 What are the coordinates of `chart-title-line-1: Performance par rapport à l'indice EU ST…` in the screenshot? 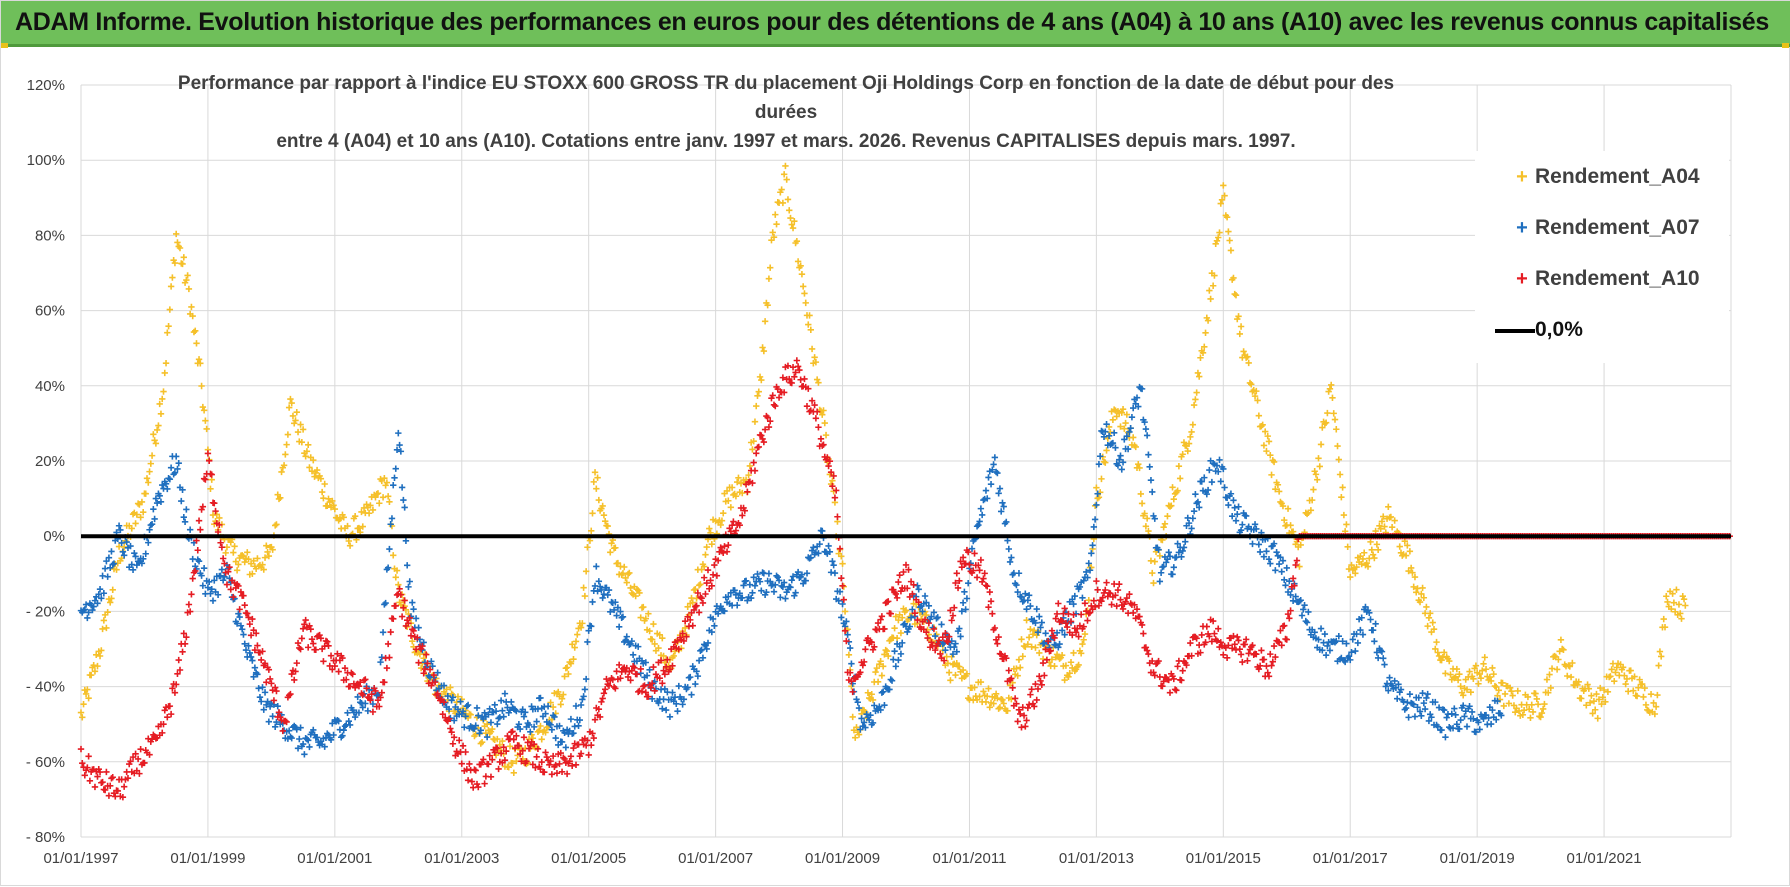 It's located at (786, 98).